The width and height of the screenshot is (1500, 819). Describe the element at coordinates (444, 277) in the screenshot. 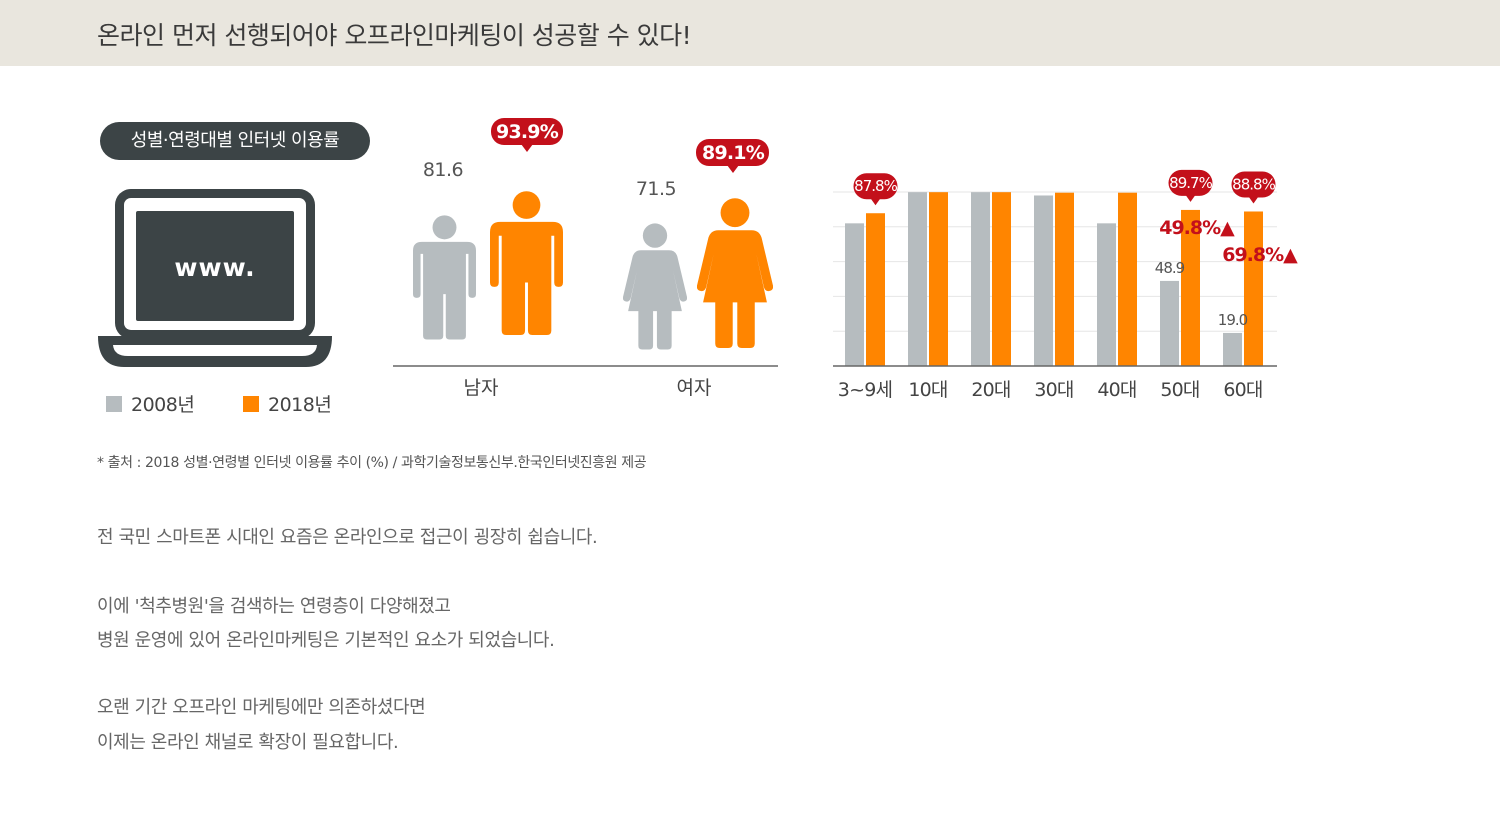

I see `man-figure-2008` at that location.